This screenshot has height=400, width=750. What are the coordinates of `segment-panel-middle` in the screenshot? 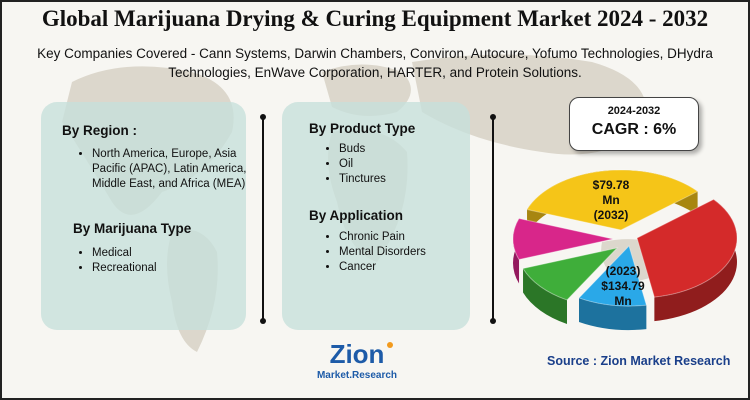 It's located at (376, 216).